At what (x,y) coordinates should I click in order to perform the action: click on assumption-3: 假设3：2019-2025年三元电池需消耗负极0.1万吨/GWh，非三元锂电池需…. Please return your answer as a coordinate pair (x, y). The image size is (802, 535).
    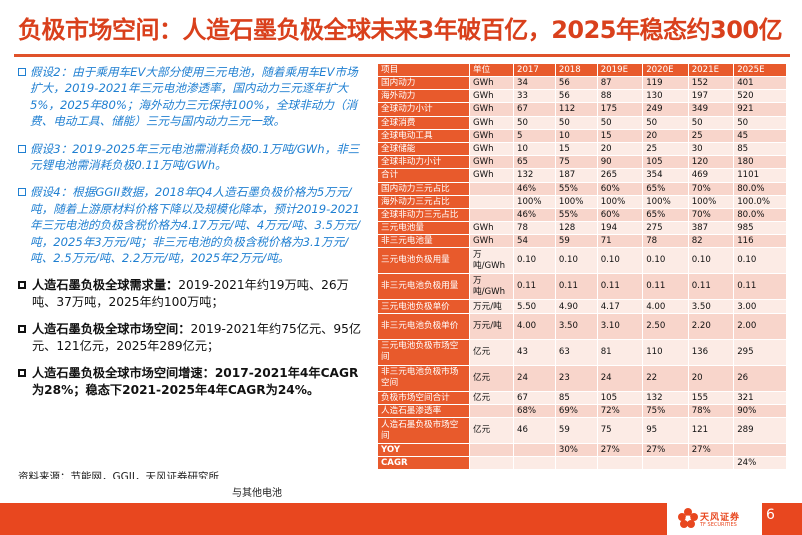
    Looking at the image, I should click on (193, 157).